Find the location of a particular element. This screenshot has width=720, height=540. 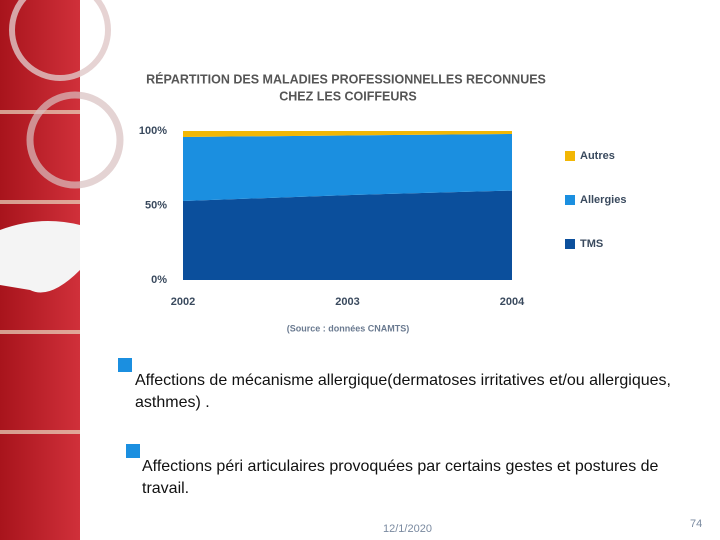

page-number: 74 is located at coordinates (696, 524).